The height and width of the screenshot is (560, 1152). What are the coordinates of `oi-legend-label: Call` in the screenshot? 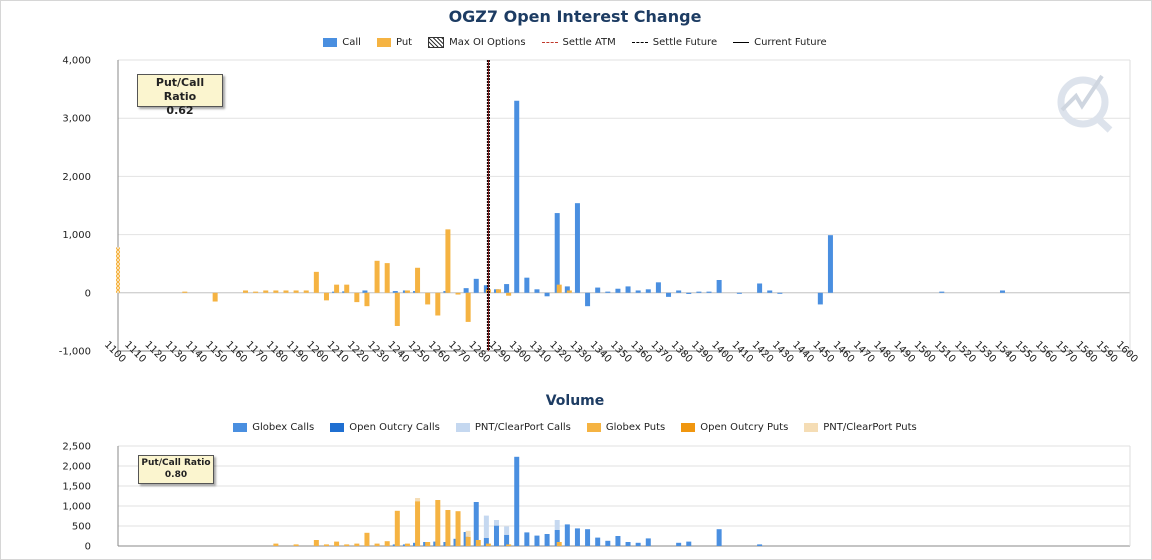 It's located at (351, 42).